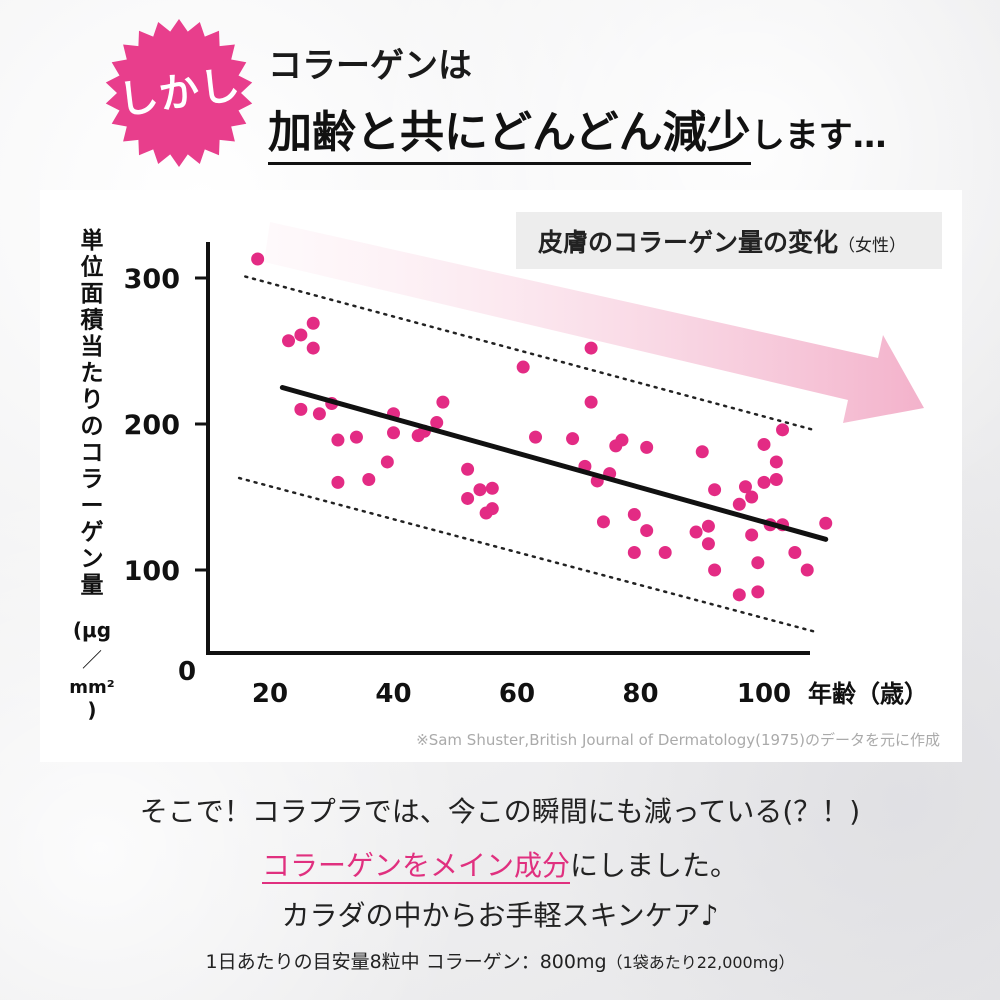 The height and width of the screenshot is (1000, 1000). What do you see at coordinates (93, 321) in the screenshot?
I see `y-label-char: 積` at bounding box center [93, 321].